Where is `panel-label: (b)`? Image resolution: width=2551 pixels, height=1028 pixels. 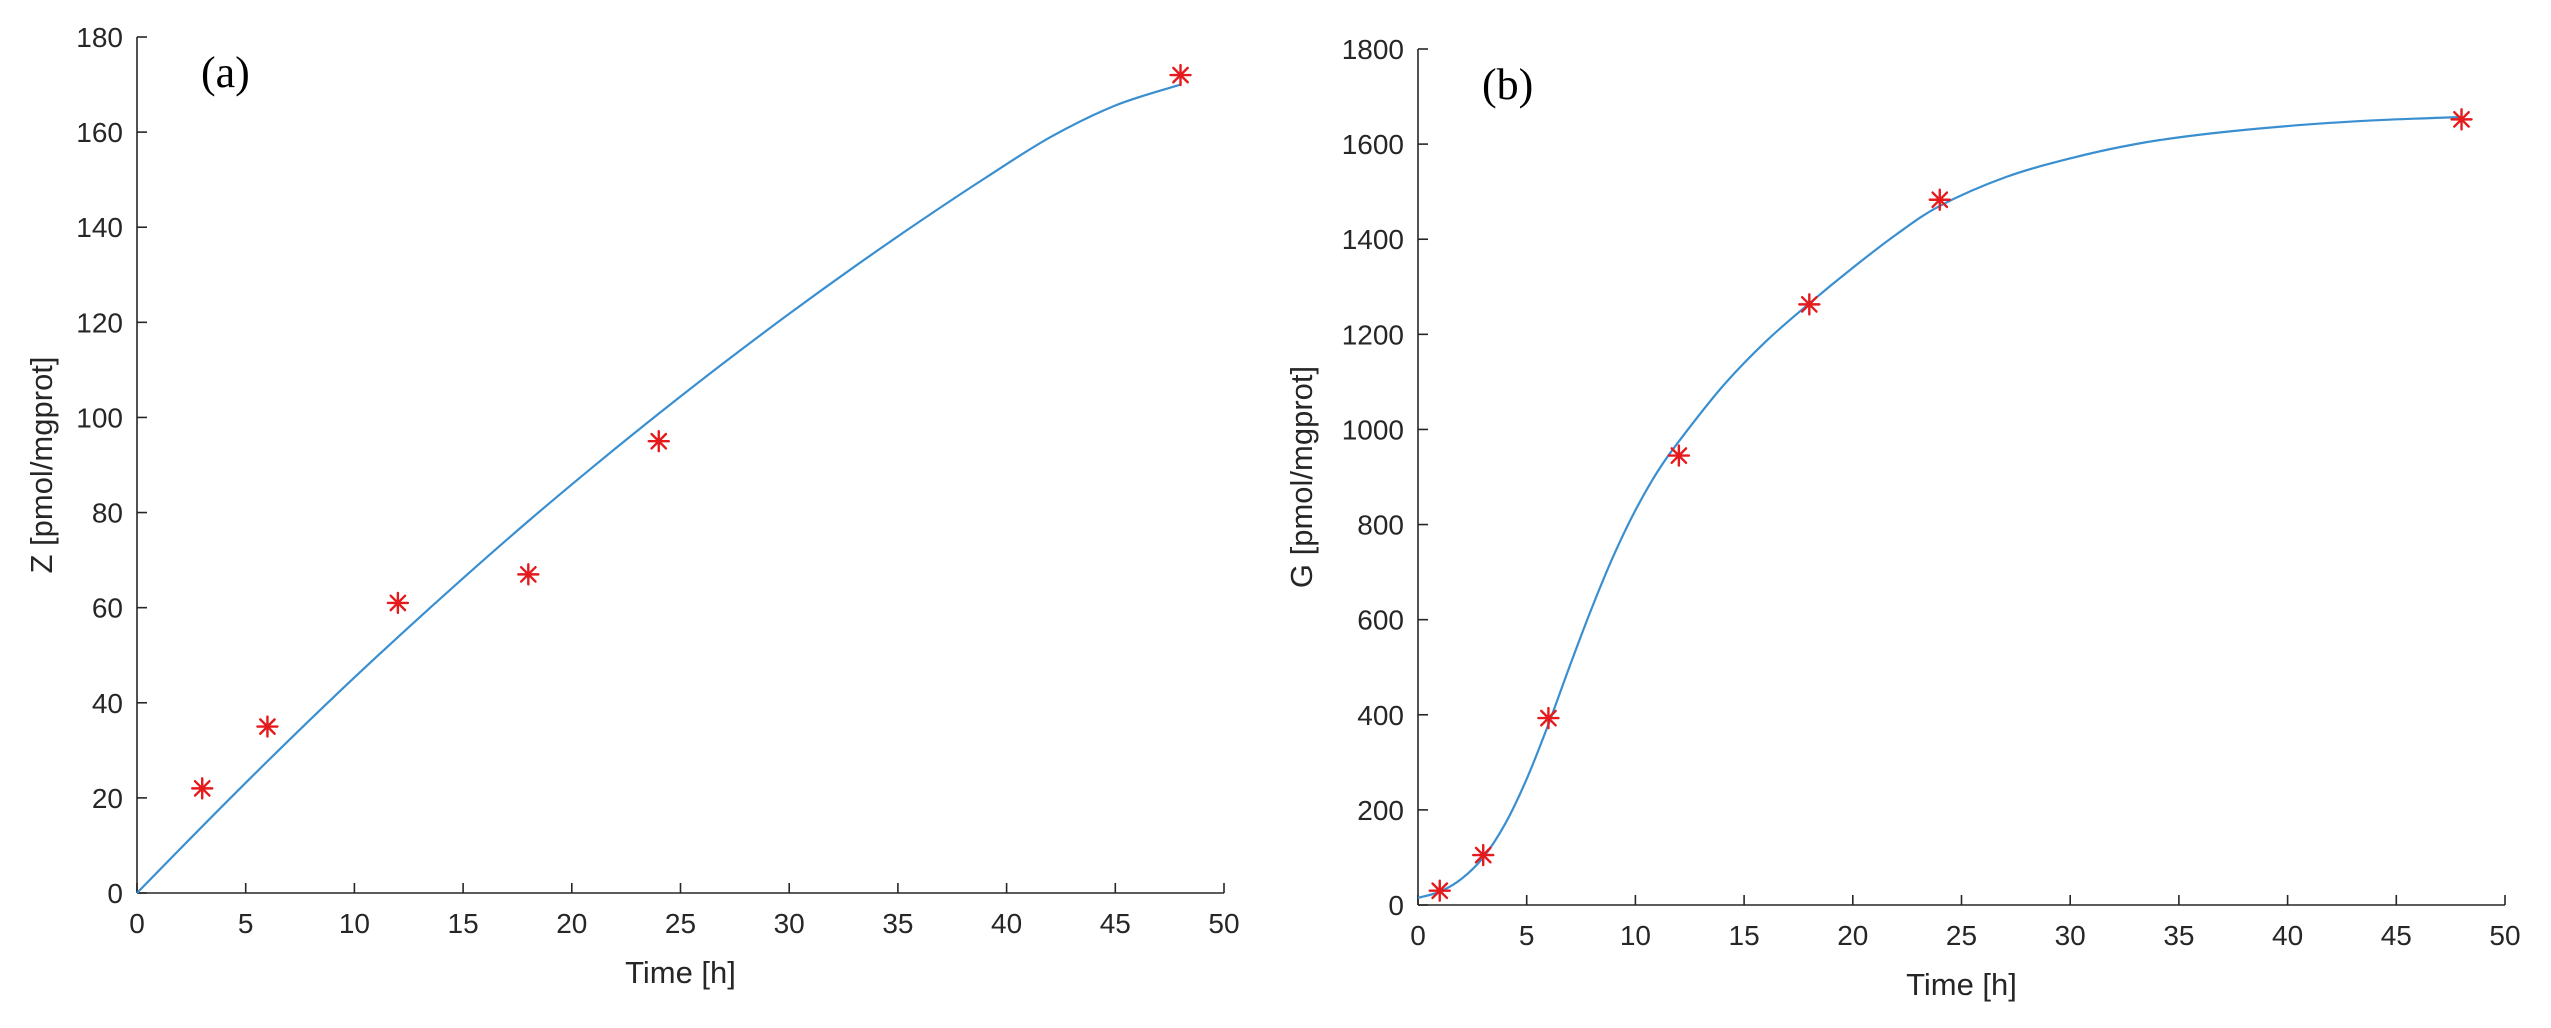 panel-label: (b) is located at coordinates (1507, 84).